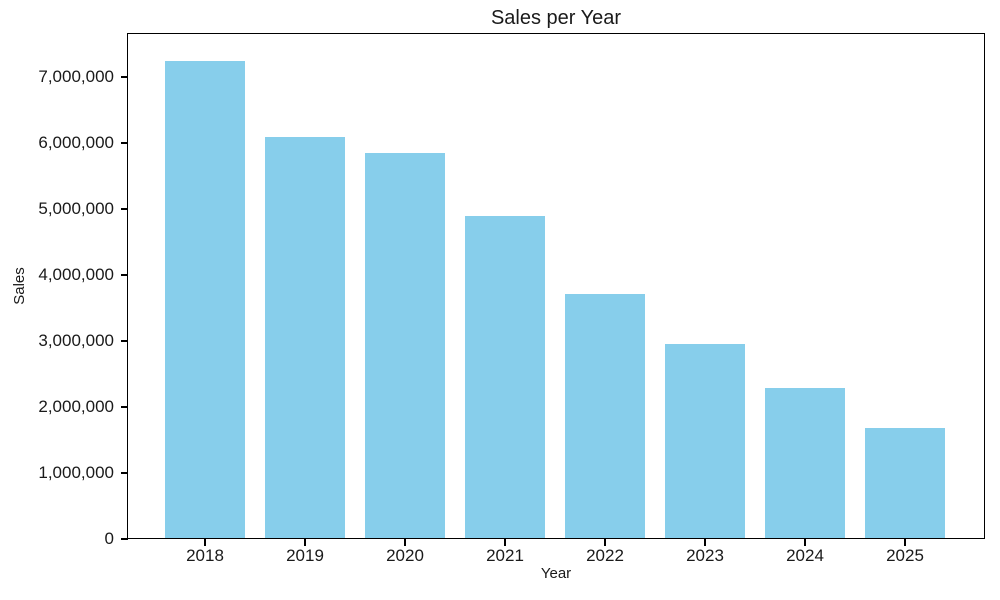 This screenshot has width=1000, height=600. I want to click on x-tick-label: 2021, so click(505, 555).